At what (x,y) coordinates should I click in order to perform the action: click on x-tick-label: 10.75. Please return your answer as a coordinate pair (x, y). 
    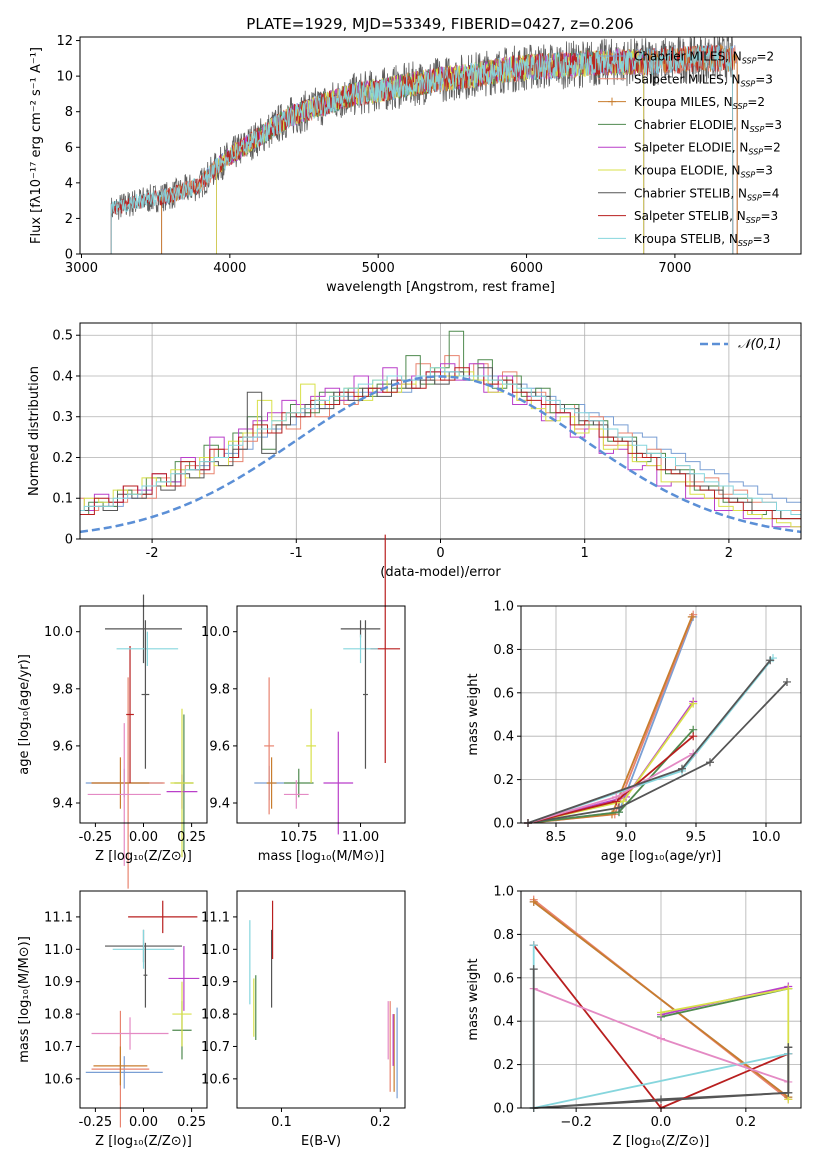
    Looking at the image, I should click on (298, 837).